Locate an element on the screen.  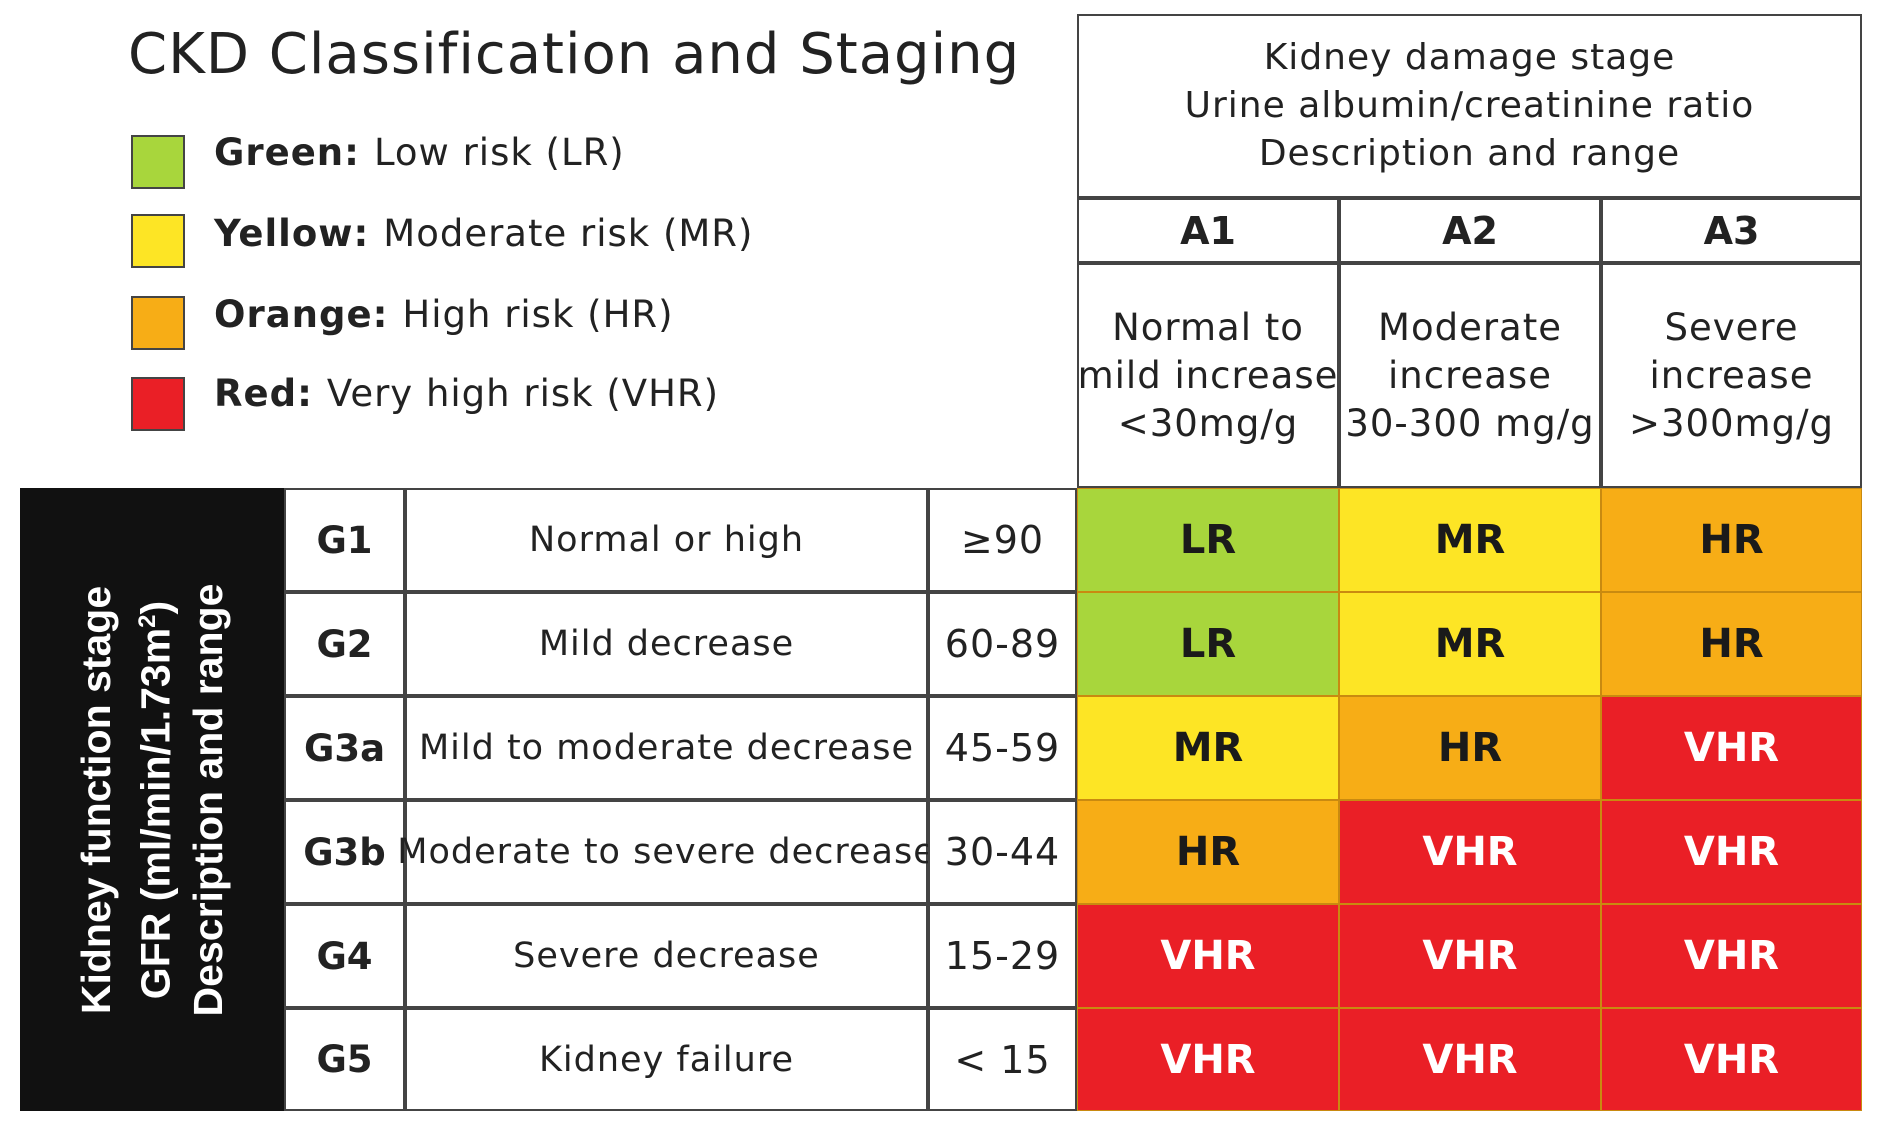
gfr-desc-cell: Kidney failure is located at coordinates (666, 1059).